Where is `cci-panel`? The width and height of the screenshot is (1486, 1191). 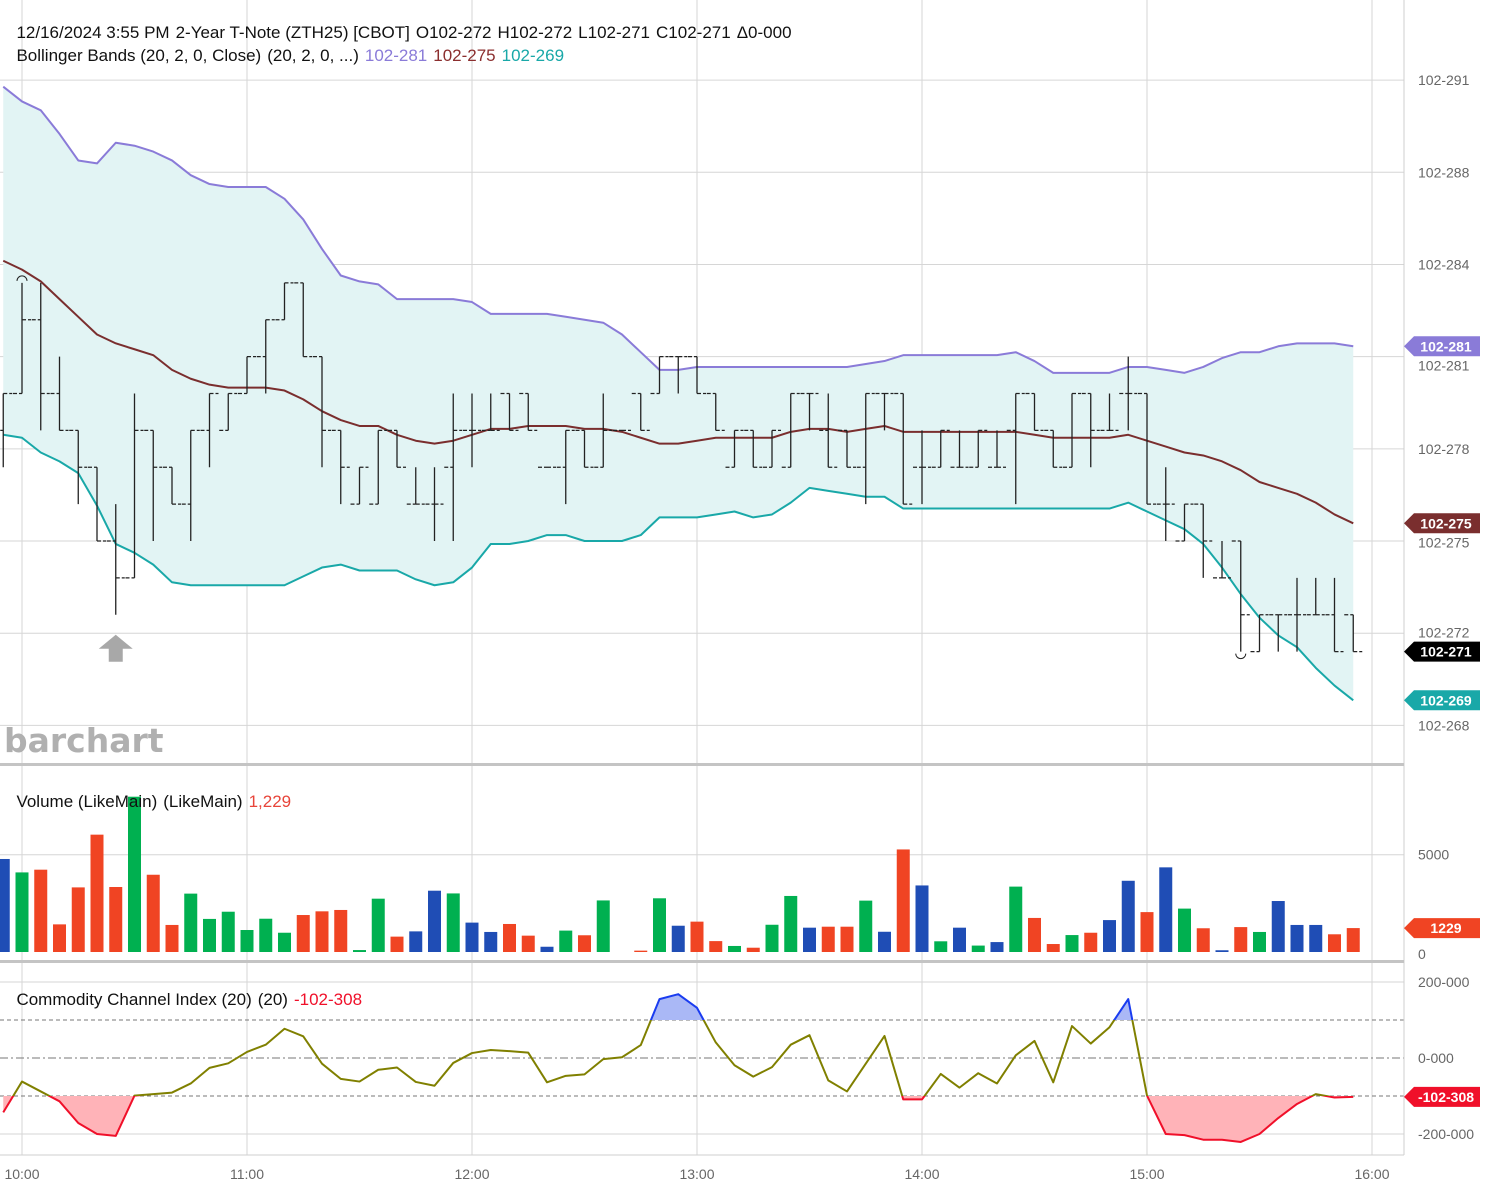 cci-panel is located at coordinates (678, 1068).